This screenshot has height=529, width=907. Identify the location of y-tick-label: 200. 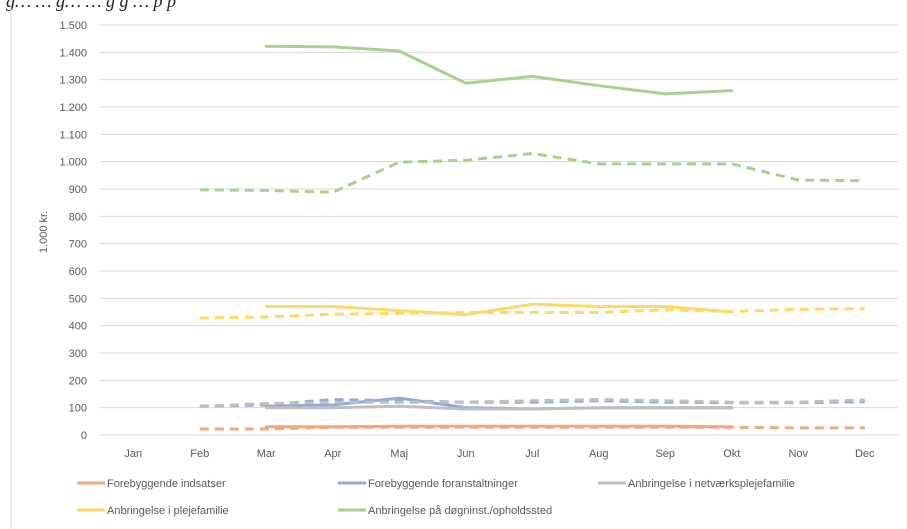
(78, 381).